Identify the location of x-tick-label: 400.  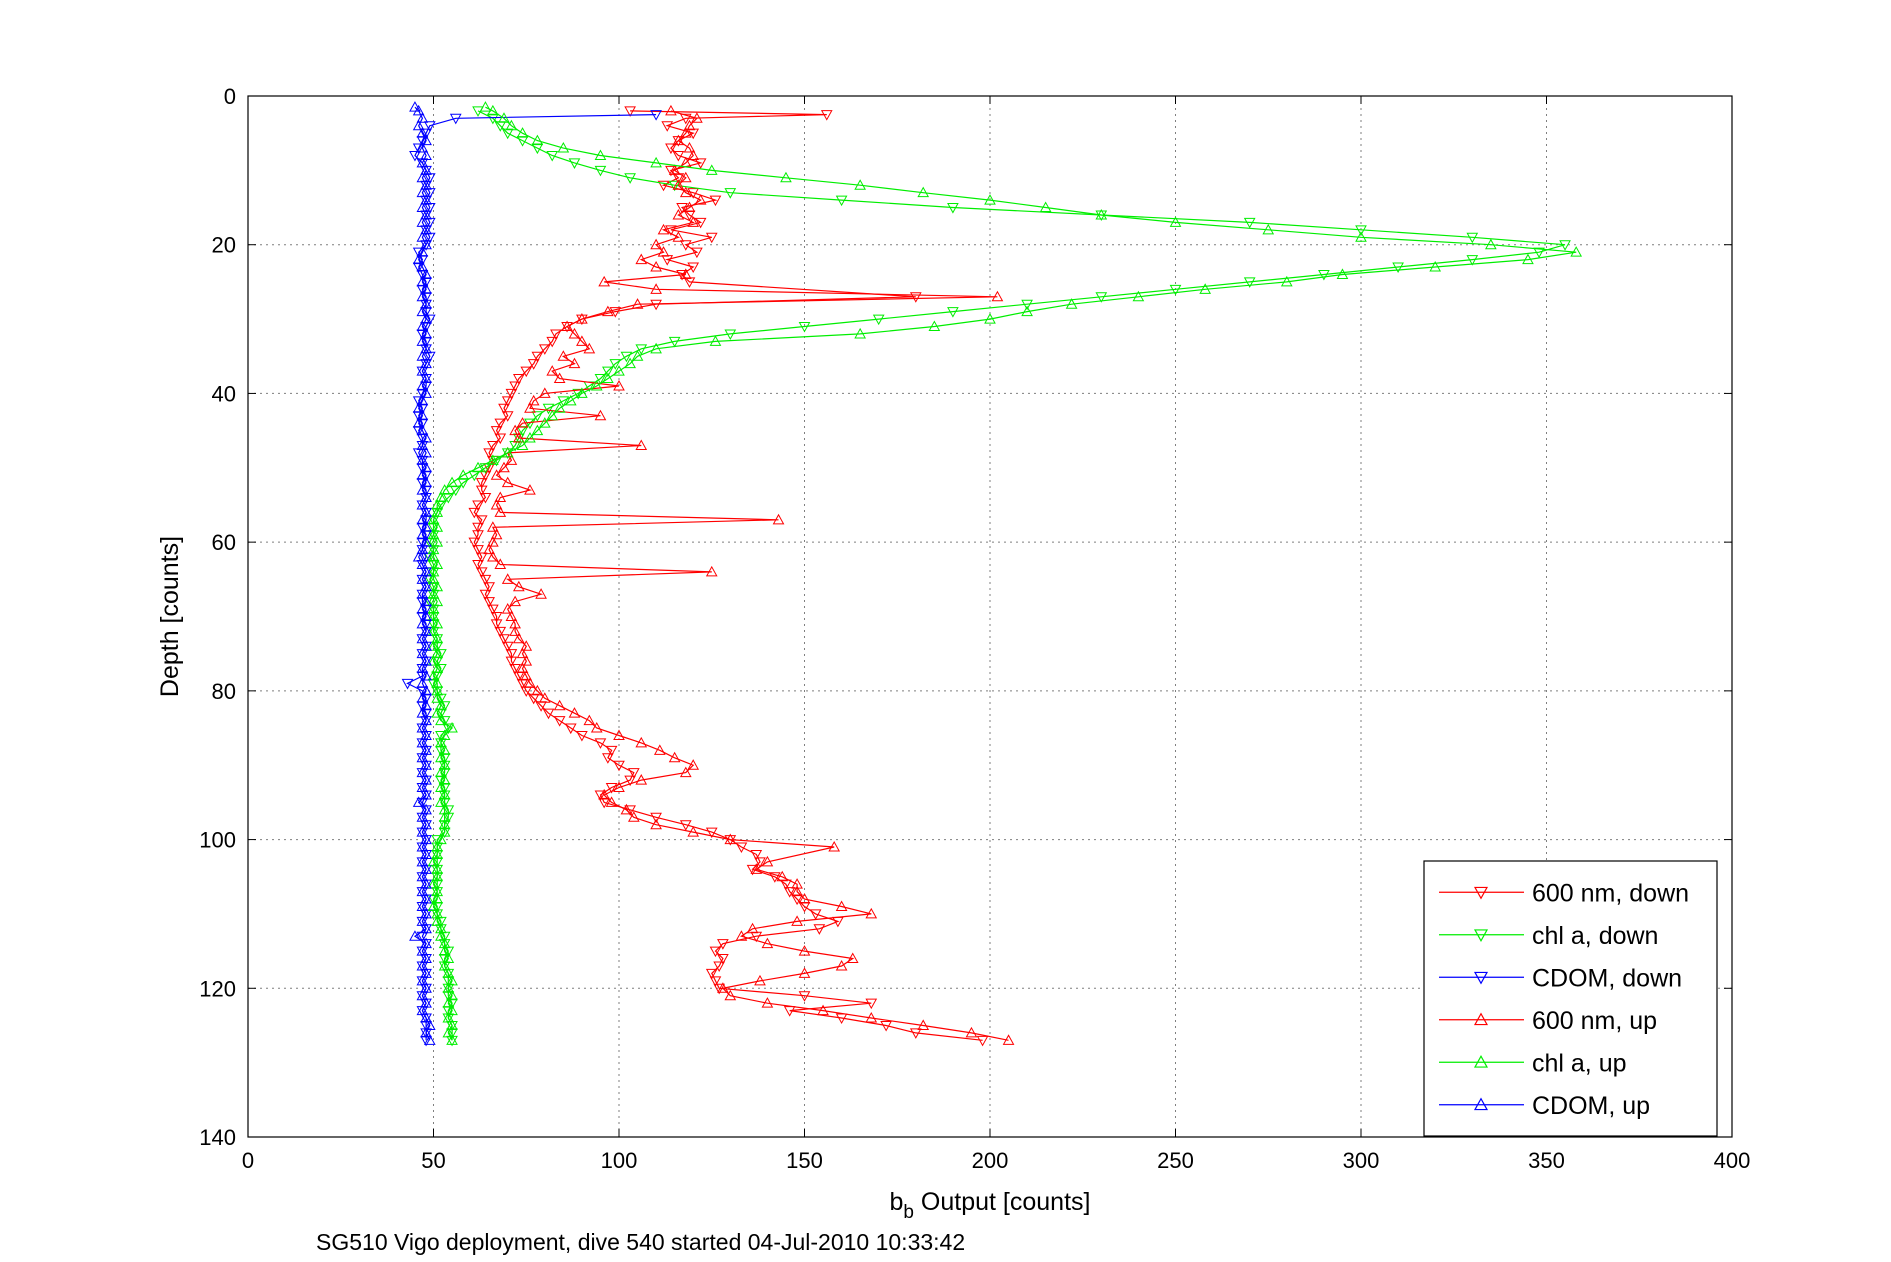
(1732, 1160).